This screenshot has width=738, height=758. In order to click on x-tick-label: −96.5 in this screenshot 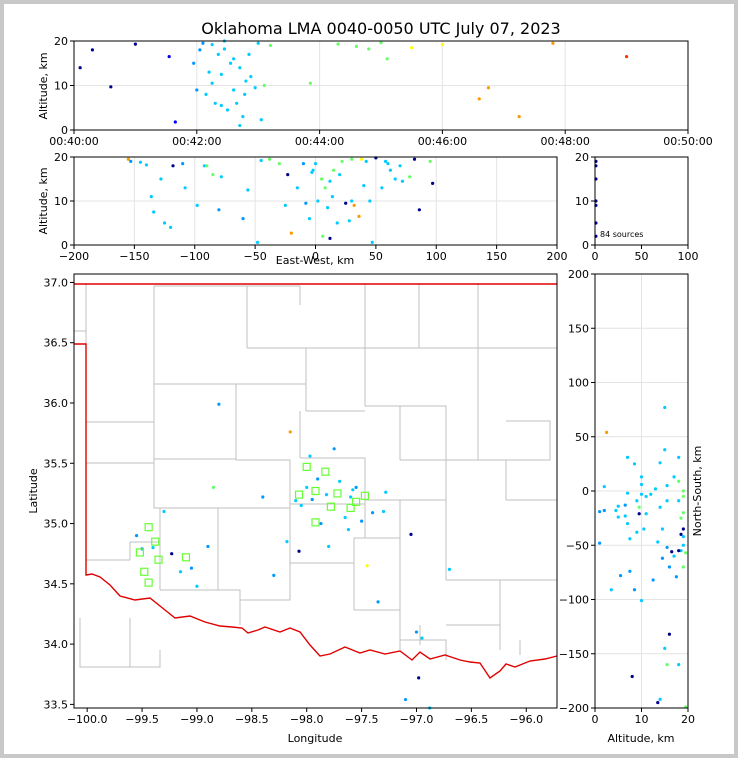, I will do `click(472, 719)`.